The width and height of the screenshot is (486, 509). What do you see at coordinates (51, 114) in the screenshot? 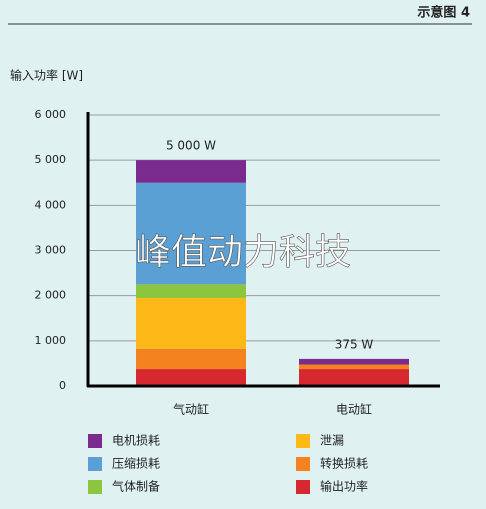
I see `y-tick-label: 6 000` at bounding box center [51, 114].